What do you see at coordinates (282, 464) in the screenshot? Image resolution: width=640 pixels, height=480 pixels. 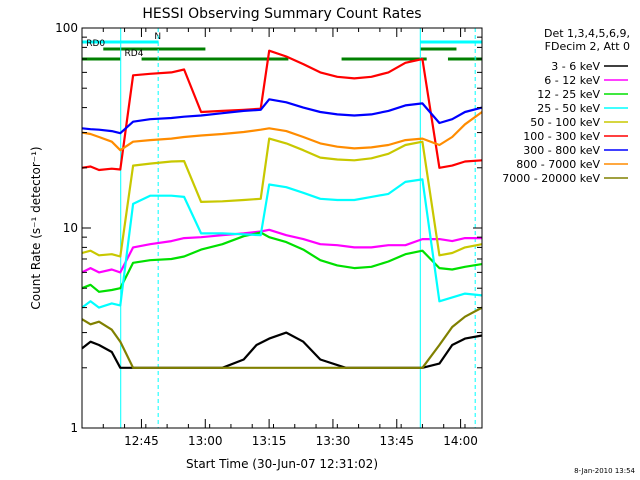 I see `x-axis-label: Start Time (30-Jun-07 12:31:02)` at bounding box center [282, 464].